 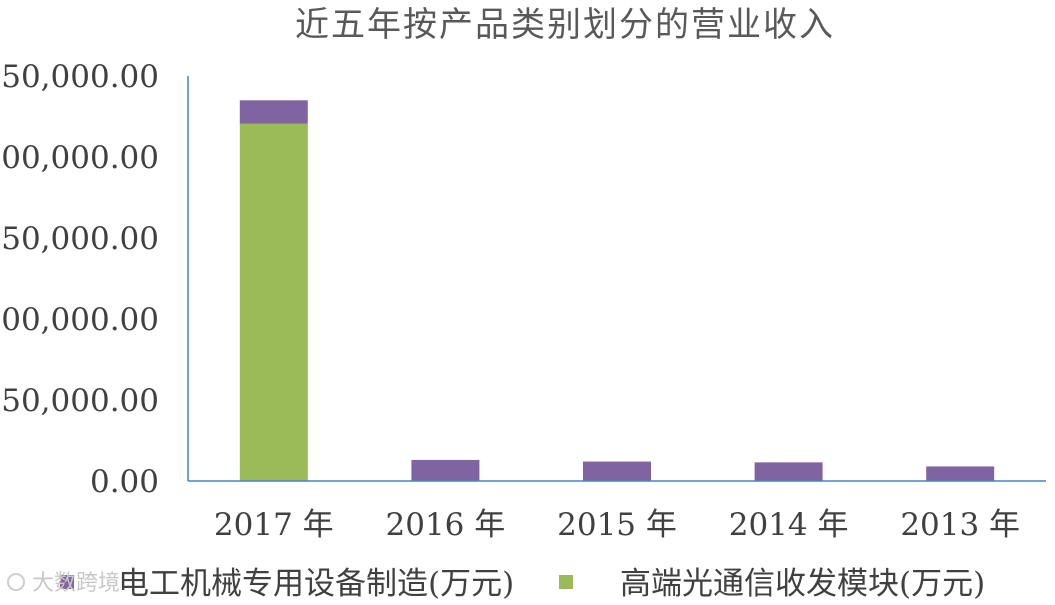 What do you see at coordinates (124, 482) in the screenshot?
I see `y-tick-label: 0.00` at bounding box center [124, 482].